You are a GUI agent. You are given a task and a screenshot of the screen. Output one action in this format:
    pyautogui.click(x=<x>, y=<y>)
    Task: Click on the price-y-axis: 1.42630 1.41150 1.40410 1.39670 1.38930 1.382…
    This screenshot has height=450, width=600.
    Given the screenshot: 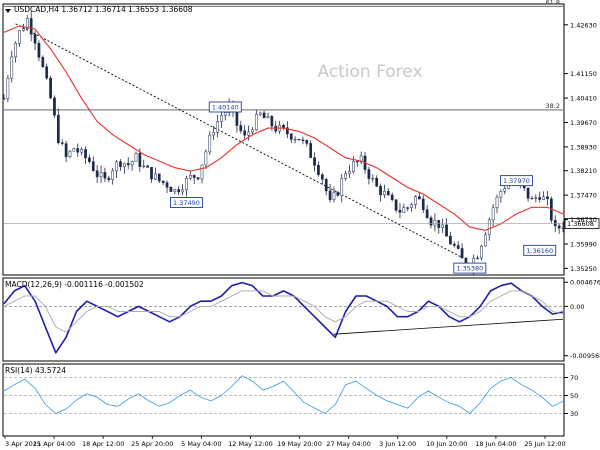 What is the action you would take?
    pyautogui.click(x=580, y=147)
    